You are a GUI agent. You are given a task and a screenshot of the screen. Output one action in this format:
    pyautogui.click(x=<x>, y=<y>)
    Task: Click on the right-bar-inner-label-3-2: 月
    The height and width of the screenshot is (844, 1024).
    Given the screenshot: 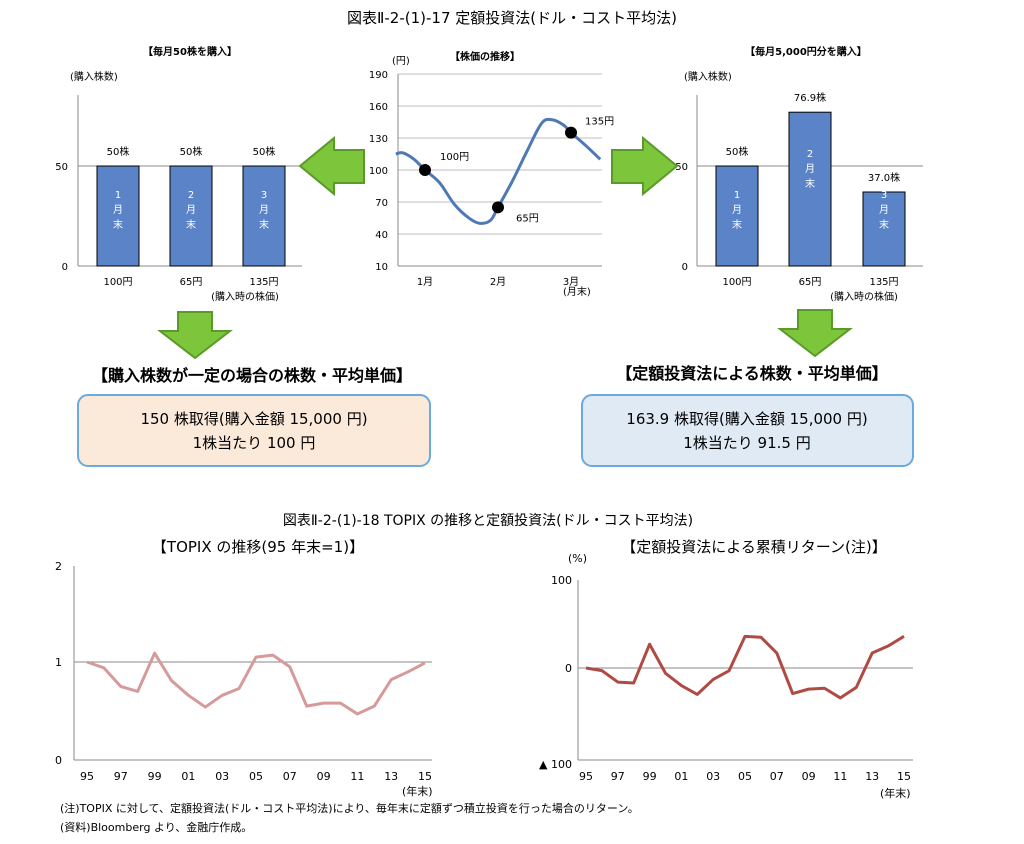 What is the action you would take?
    pyautogui.click(x=884, y=210)
    